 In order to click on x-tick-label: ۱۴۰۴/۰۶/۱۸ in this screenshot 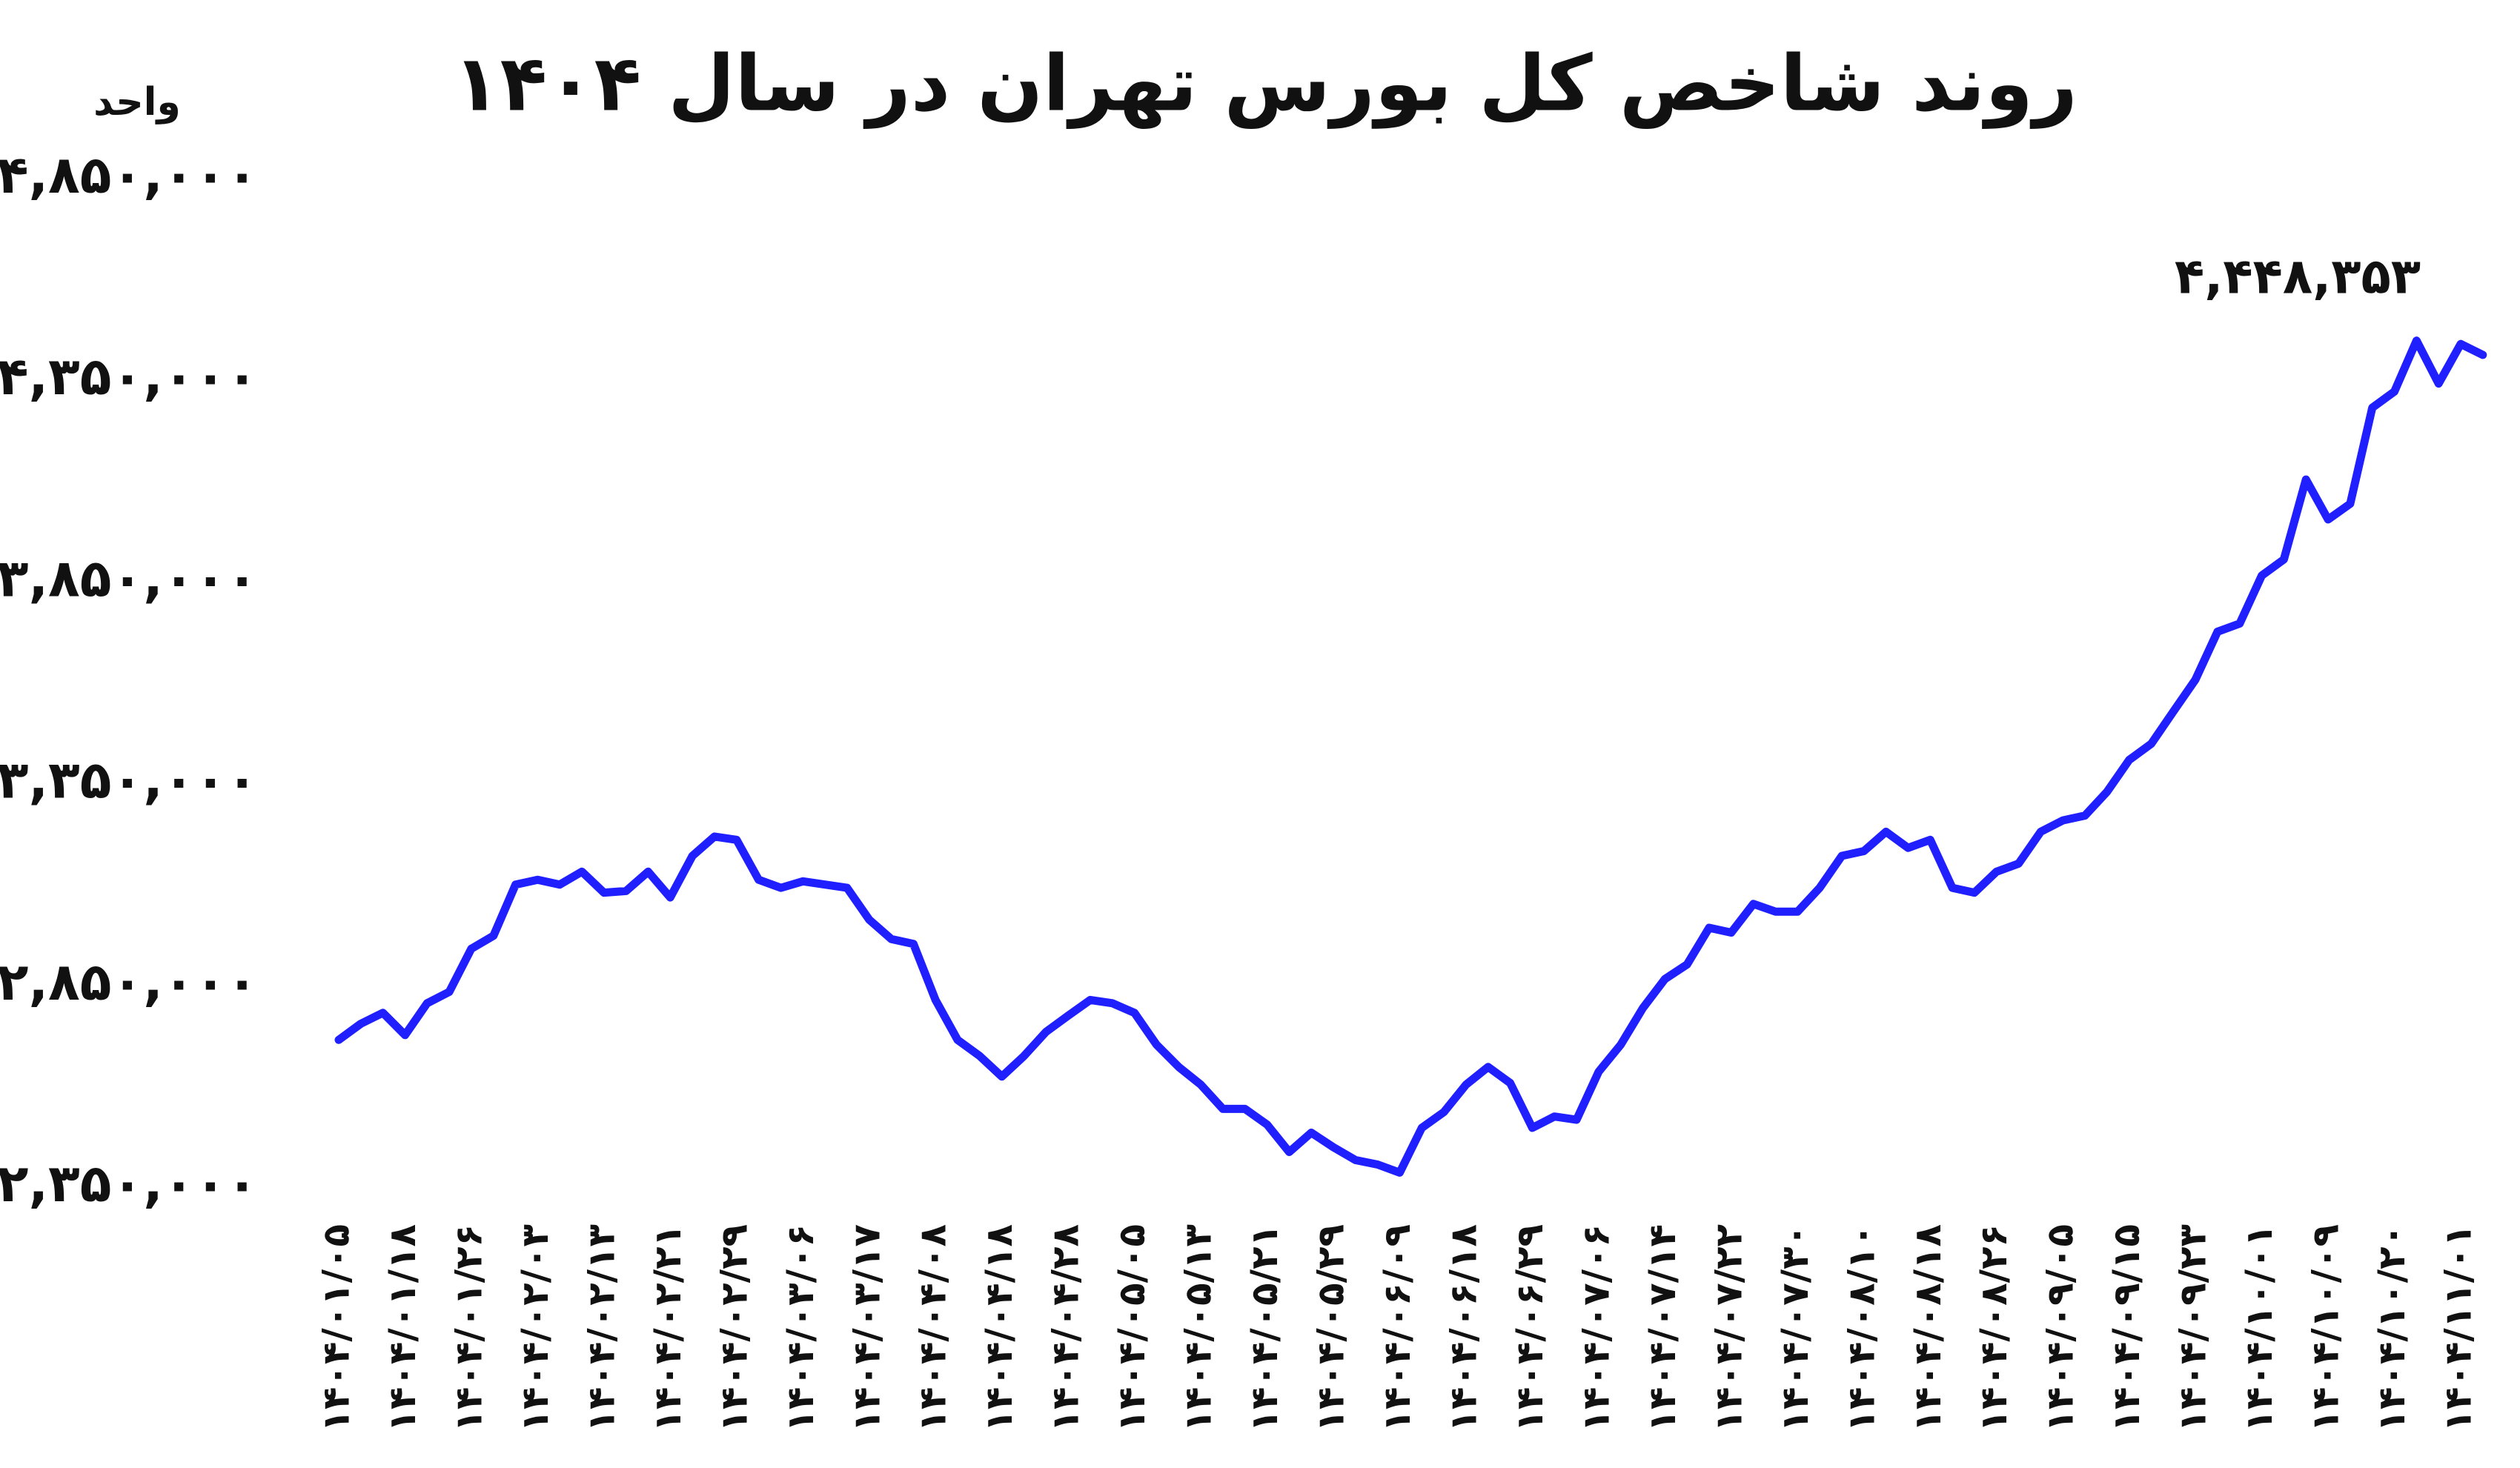, I will do `click(1464, 1328)`.